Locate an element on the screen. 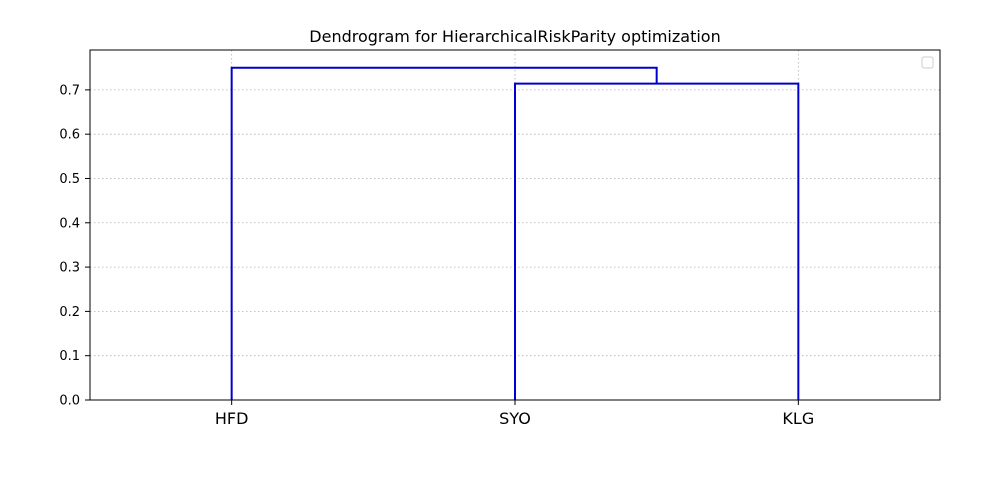 The width and height of the screenshot is (1000, 500). x-axis-ticks: HFD SYO KLG is located at coordinates (514, 414).